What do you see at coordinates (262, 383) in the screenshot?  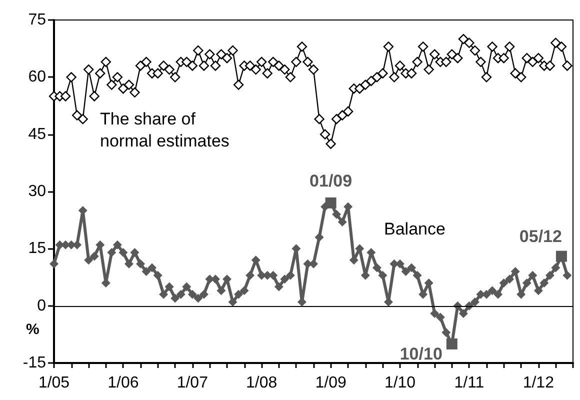 I see `x-tick-label: 1/08` at bounding box center [262, 383].